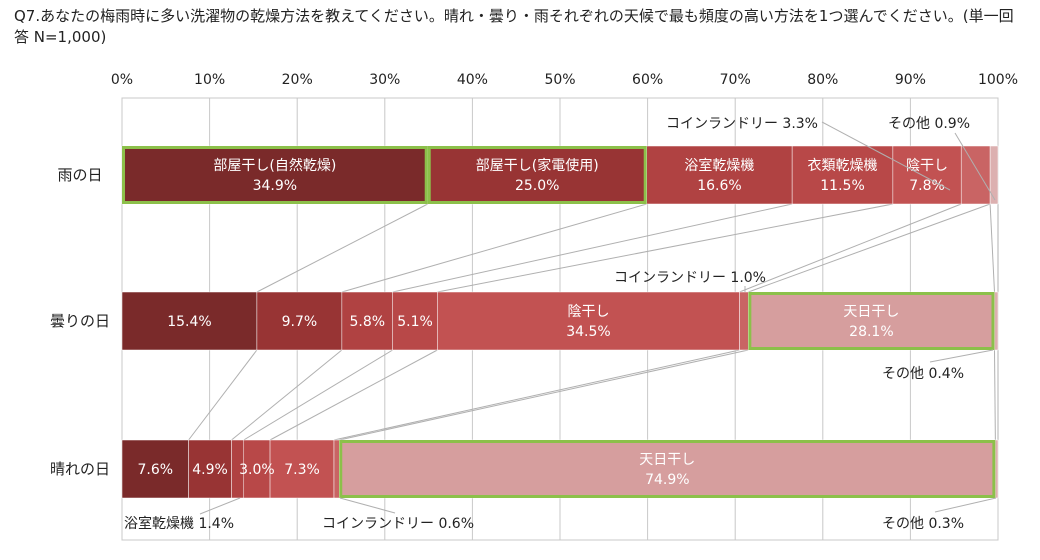 This screenshot has width=1040, height=560. What do you see at coordinates (822, 80) in the screenshot?
I see `x-tick-label: 80%` at bounding box center [822, 80].